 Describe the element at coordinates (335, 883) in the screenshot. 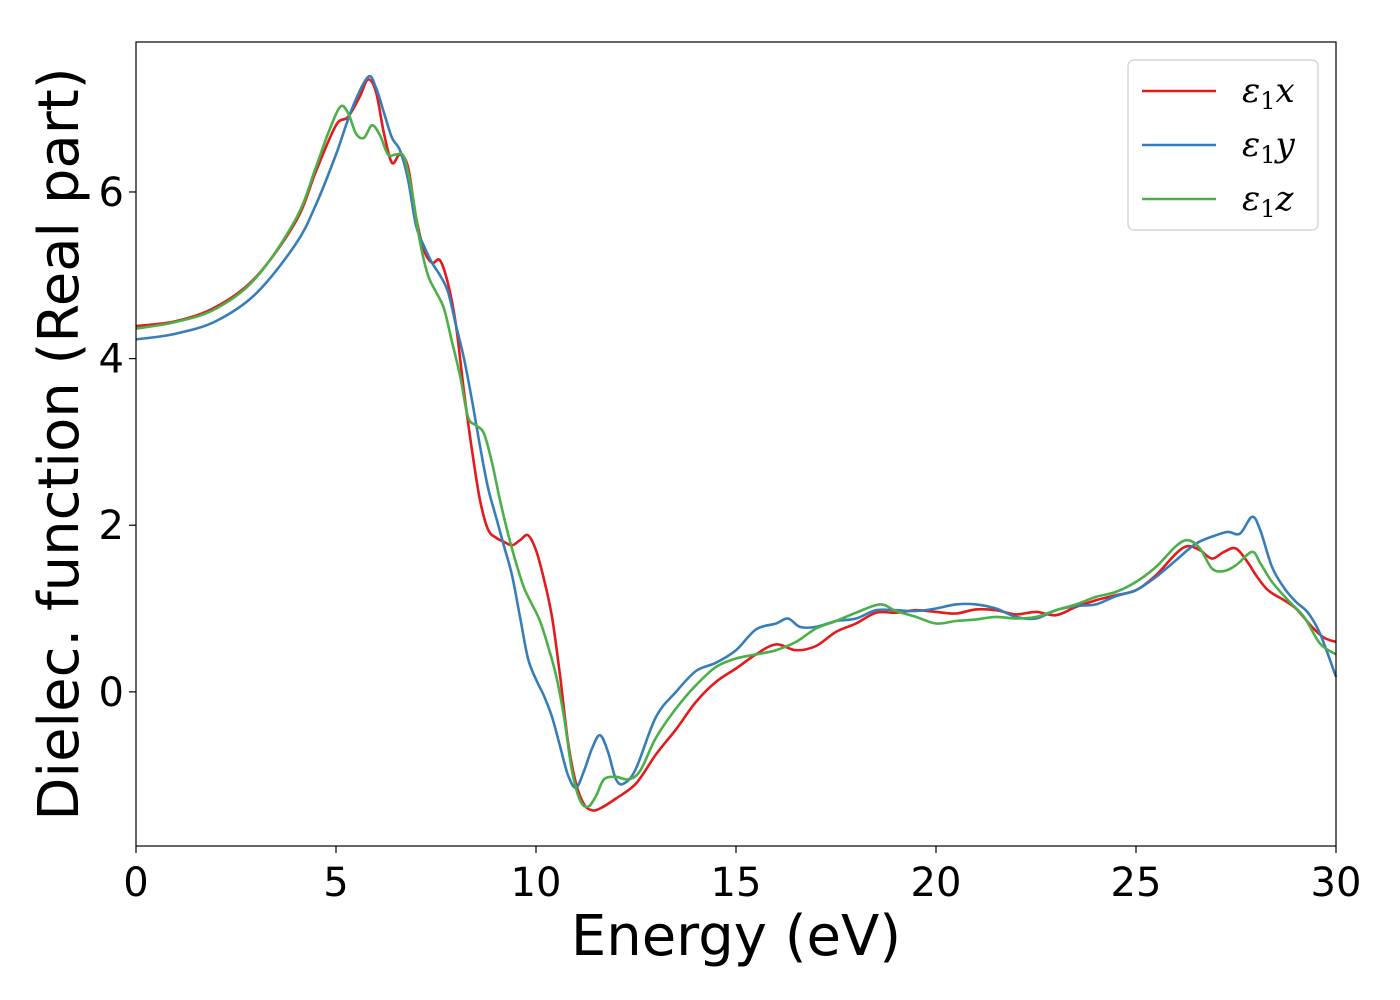

I see `x-tick-label: 5` at that location.